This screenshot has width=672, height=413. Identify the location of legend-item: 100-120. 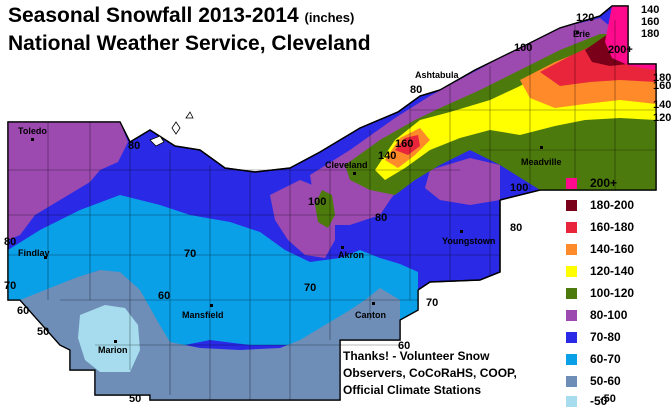
(619, 294).